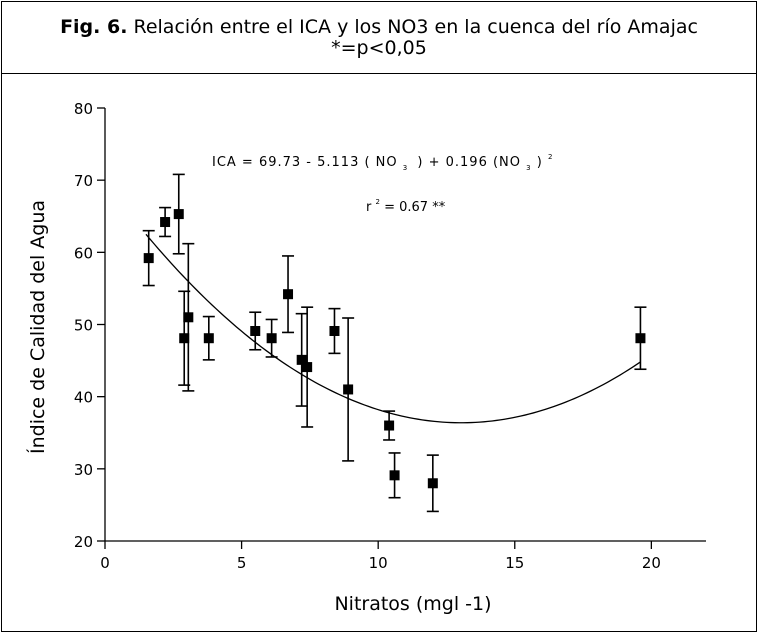 The width and height of the screenshot is (760, 635). What do you see at coordinates (105, 563) in the screenshot?
I see `x-tick-label-0: 0` at bounding box center [105, 563].